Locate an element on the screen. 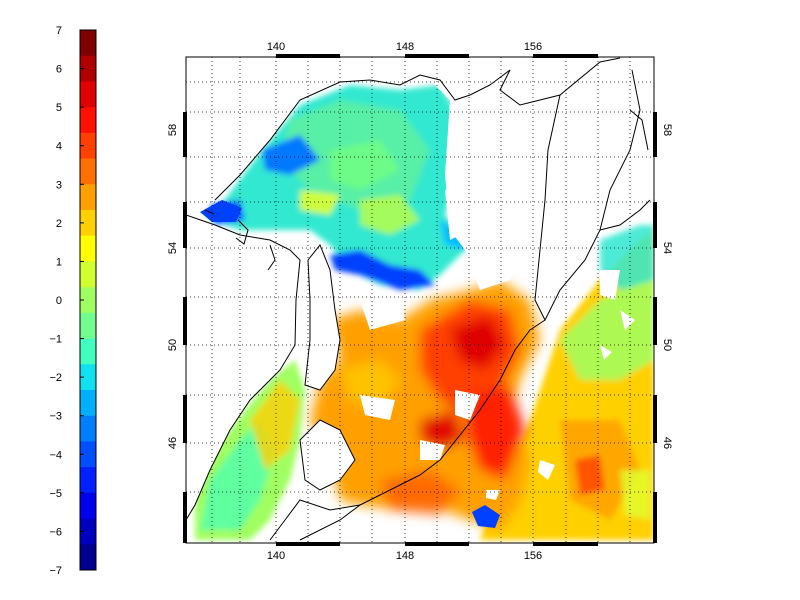 This screenshot has width=800, height=600. lon-tick-top-156: 156 is located at coordinates (533, 47).